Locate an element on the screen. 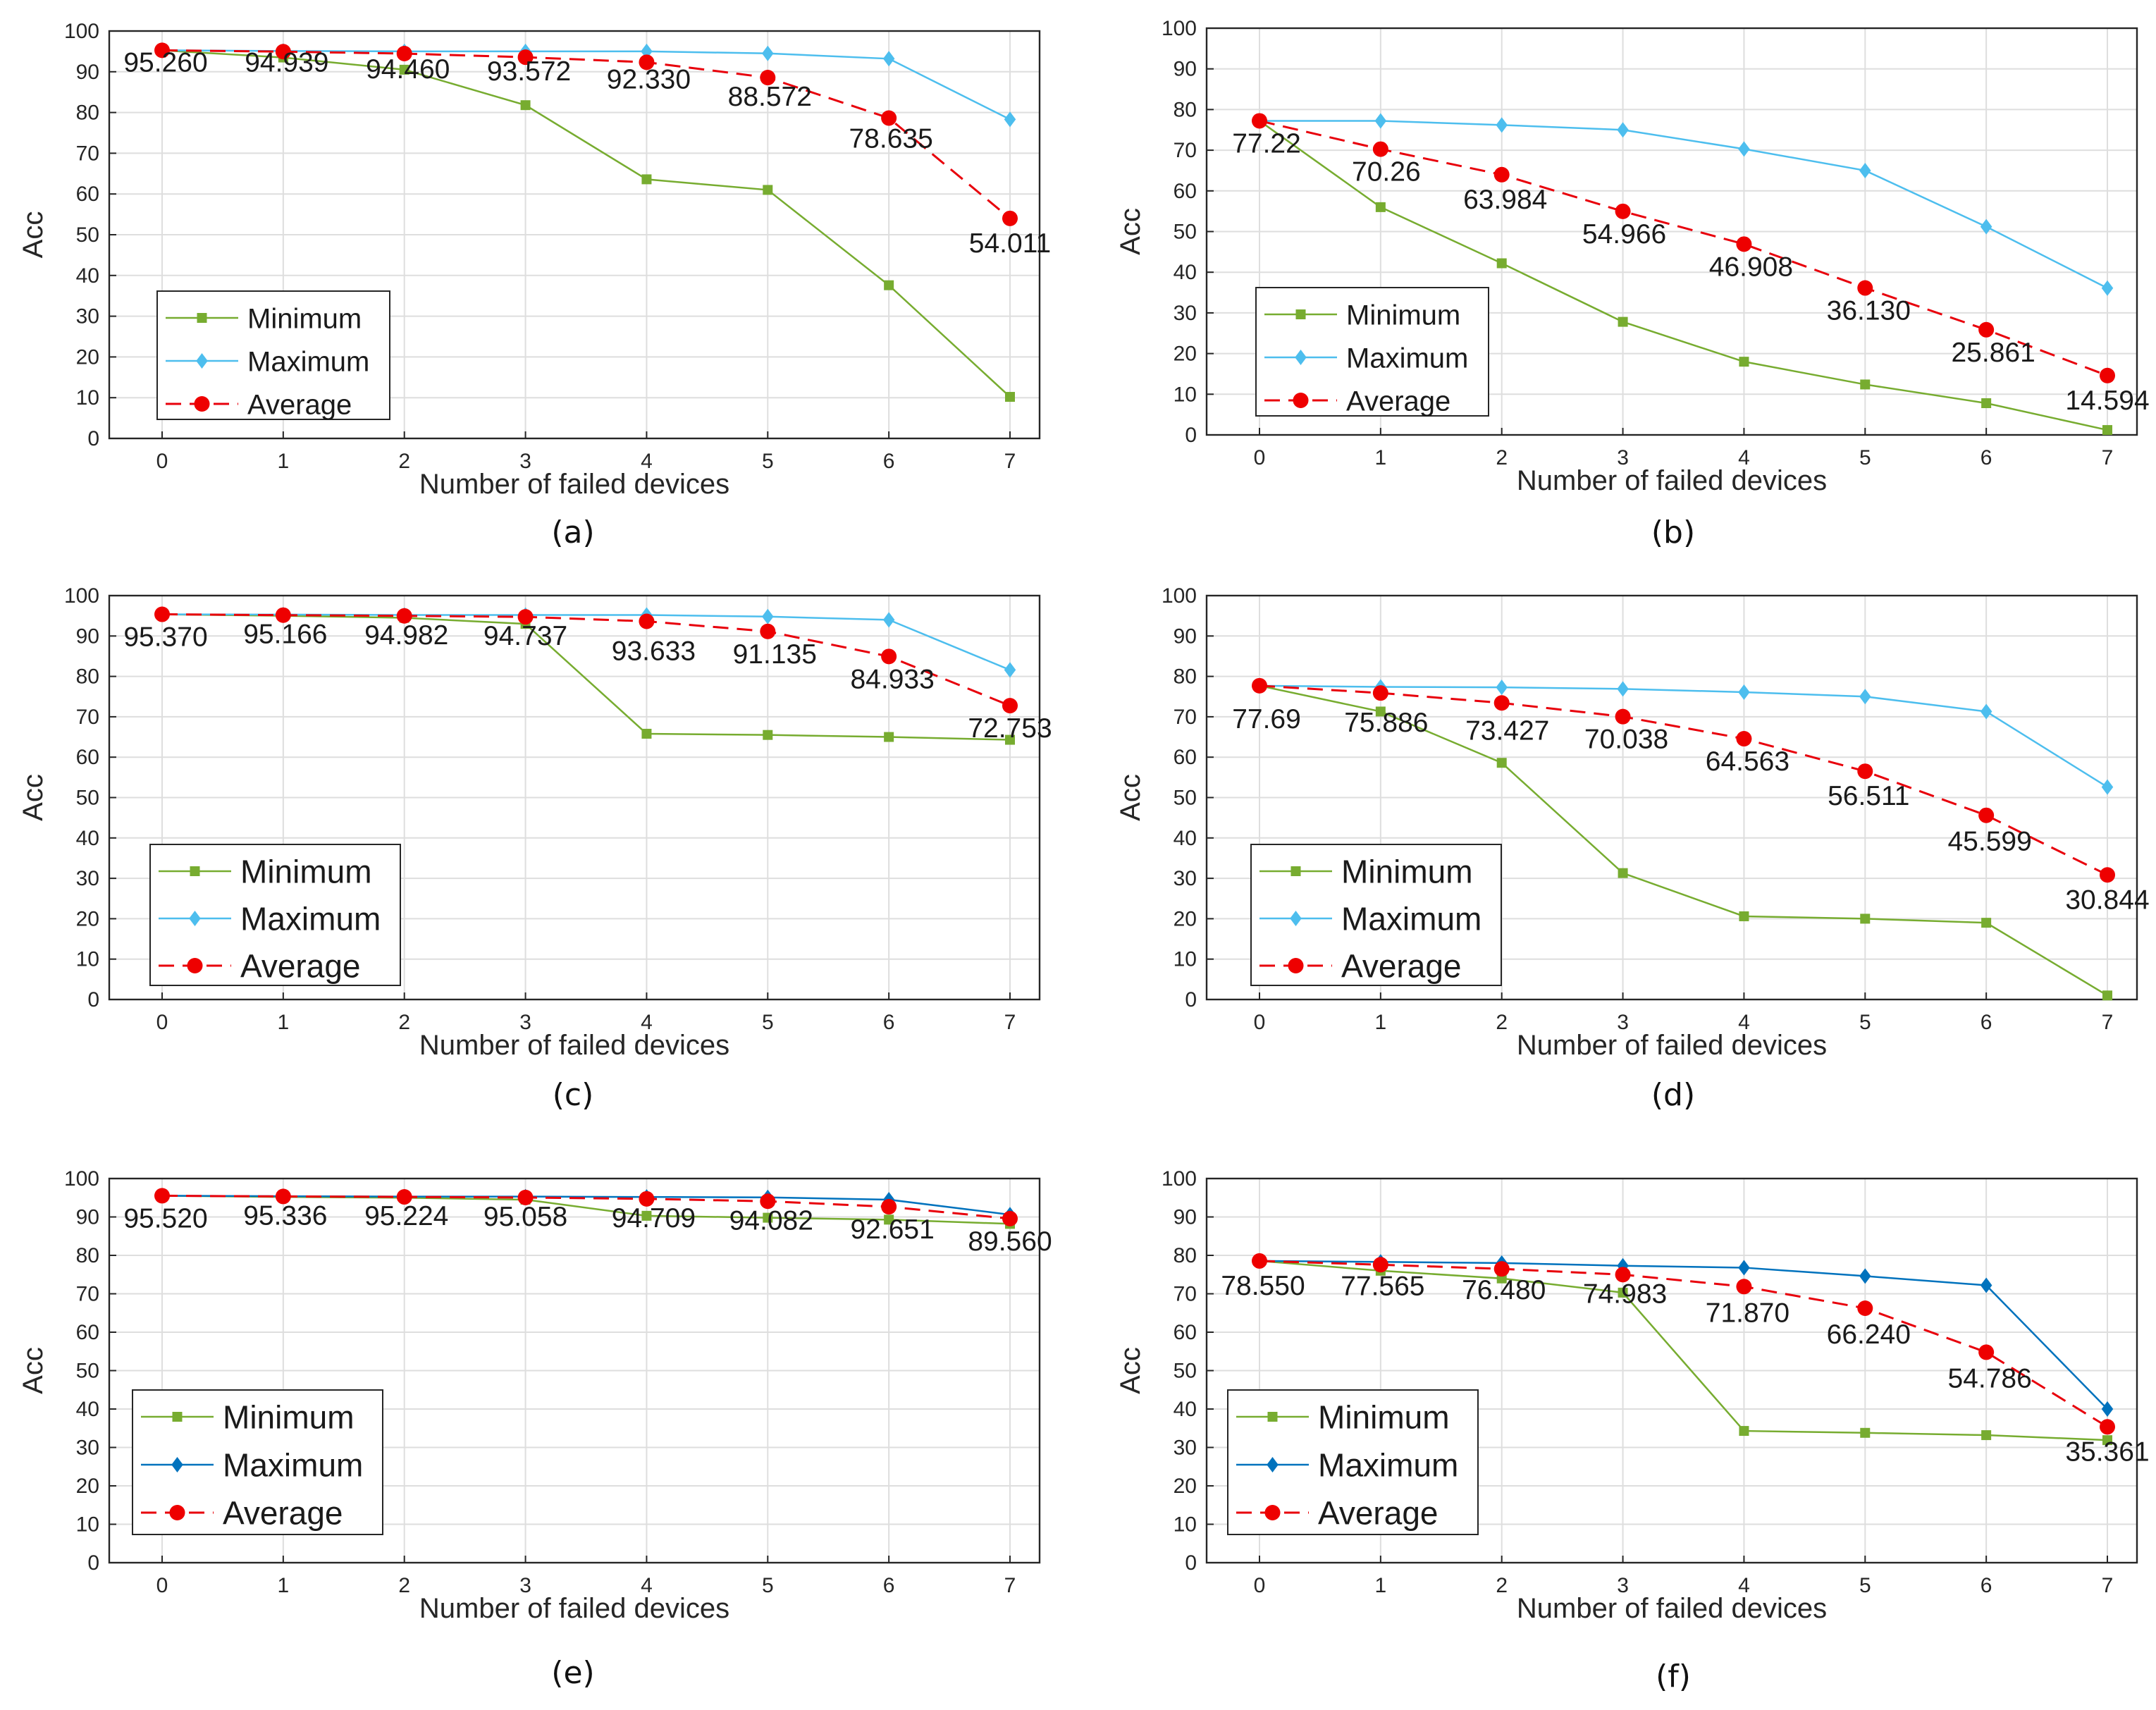 The height and width of the screenshot is (1710, 2156). x-tick-label: 1 is located at coordinates (284, 1585).